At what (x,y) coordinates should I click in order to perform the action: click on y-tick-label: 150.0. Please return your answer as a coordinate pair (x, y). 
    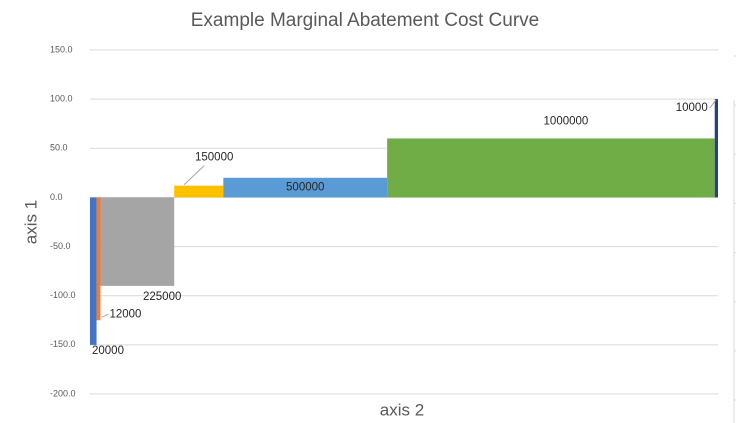
    Looking at the image, I should click on (61, 49).